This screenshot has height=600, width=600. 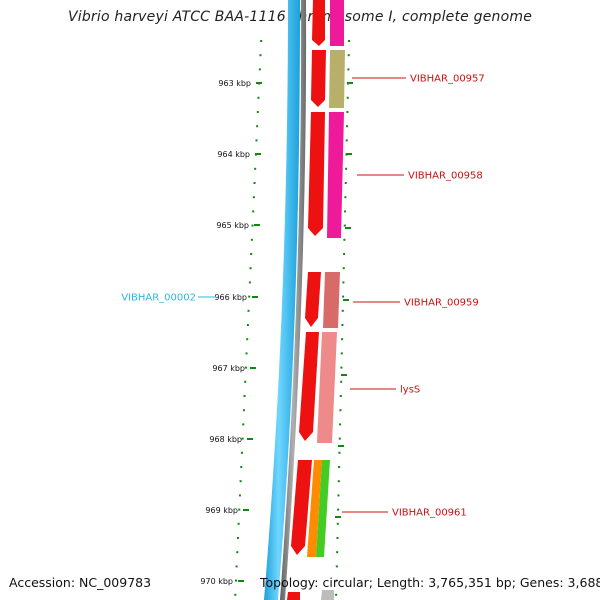 I want to click on gray-feature, so click(x=327, y=595).